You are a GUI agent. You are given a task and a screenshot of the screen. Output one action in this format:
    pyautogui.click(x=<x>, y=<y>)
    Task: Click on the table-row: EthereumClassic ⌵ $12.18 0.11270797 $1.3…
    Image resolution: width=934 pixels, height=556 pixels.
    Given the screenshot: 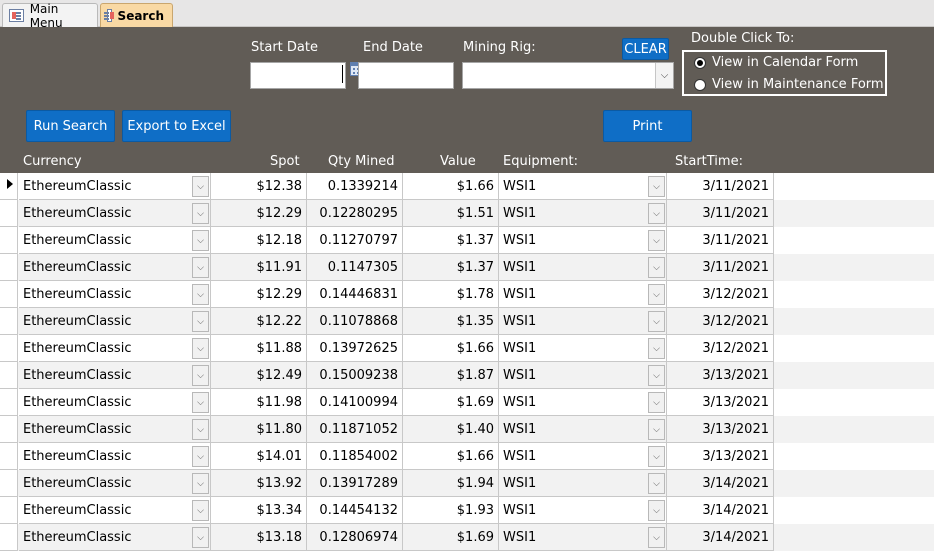 What is the action you would take?
    pyautogui.click(x=467, y=240)
    